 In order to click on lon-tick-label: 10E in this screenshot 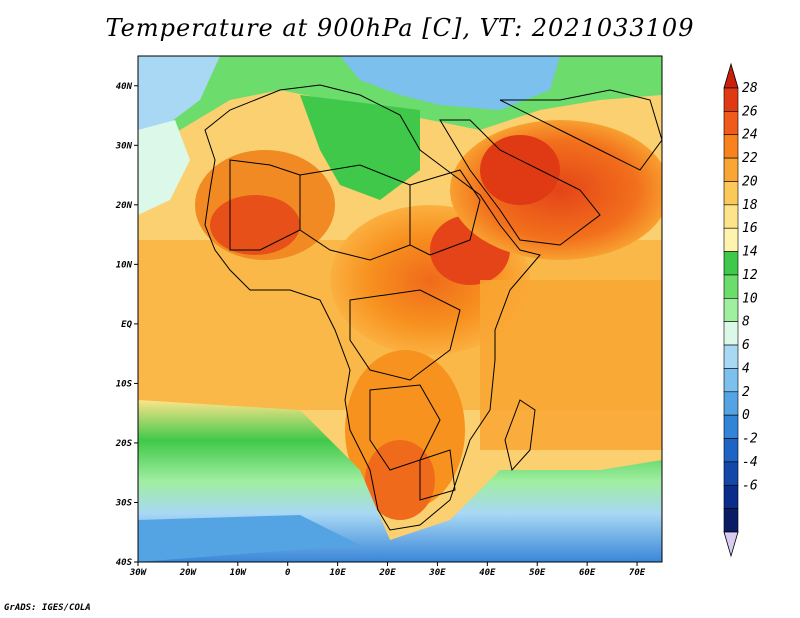, I will do `click(337, 573)`.